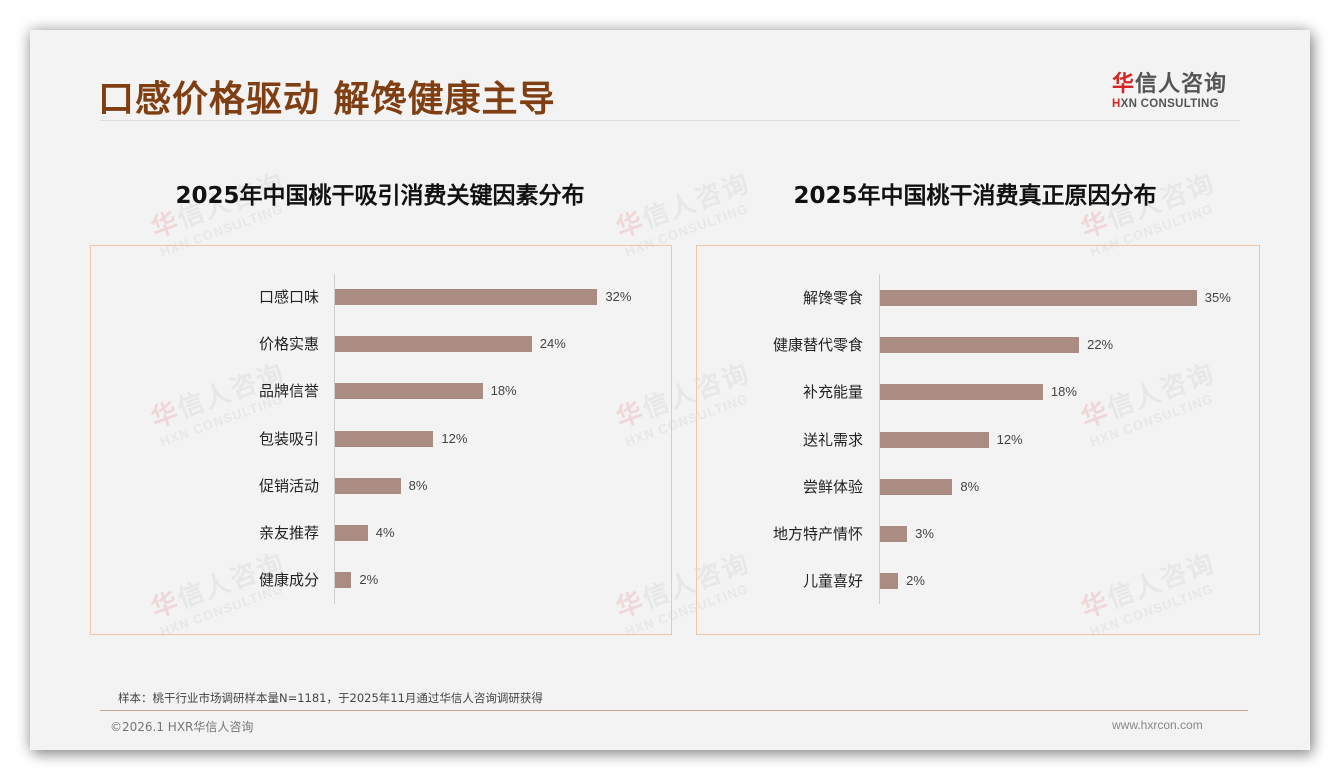 The height and width of the screenshot is (780, 1340). What do you see at coordinates (670, 120) in the screenshot?
I see `title-divider` at bounding box center [670, 120].